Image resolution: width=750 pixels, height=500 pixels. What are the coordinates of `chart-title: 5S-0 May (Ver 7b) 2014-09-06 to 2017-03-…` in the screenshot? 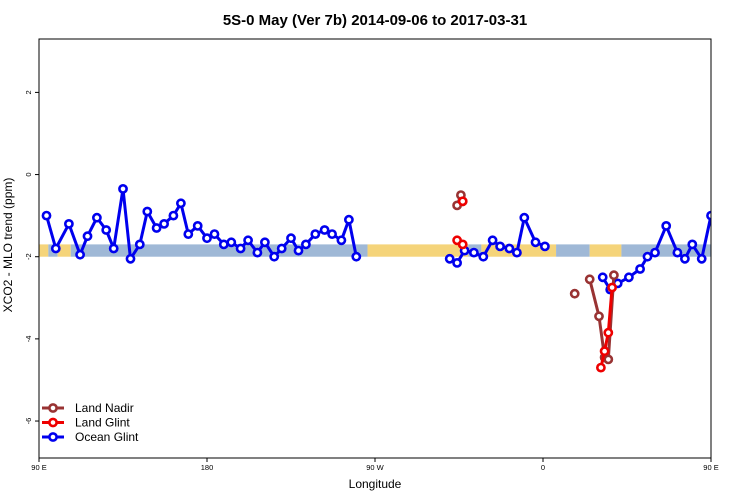 It's located at (375, 20).